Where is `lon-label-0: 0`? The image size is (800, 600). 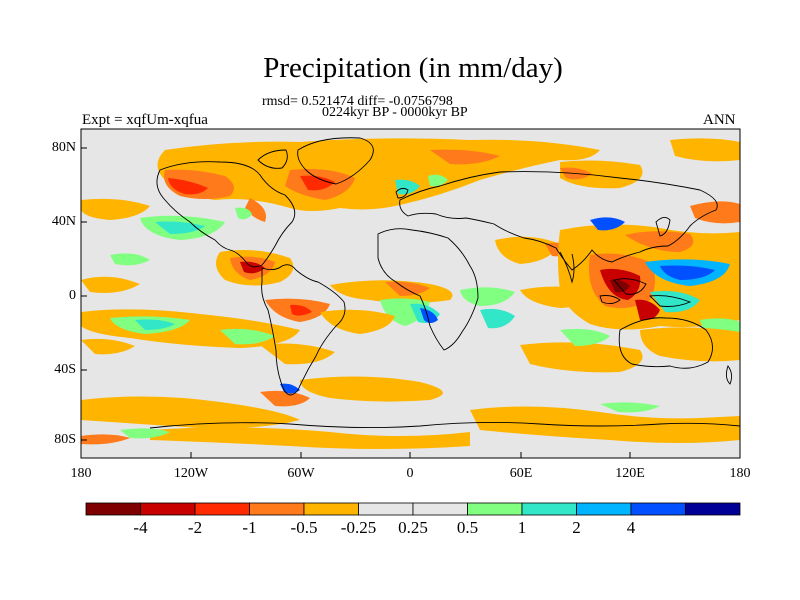
lon-label-0: 0 is located at coordinates (410, 473).